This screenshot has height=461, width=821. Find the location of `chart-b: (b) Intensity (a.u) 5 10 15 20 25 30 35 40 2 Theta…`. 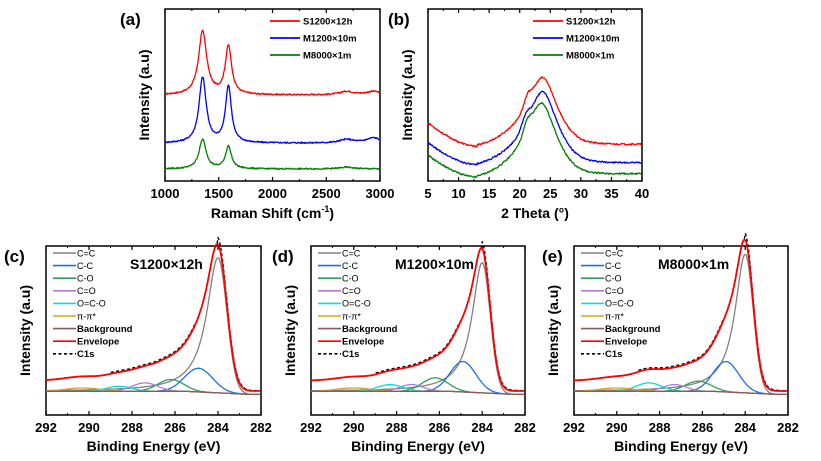

chart-b: (b) Intensity (a.u) 5 10 15 20 25 30 35 40 2 Theta… is located at coordinates (518, 114).